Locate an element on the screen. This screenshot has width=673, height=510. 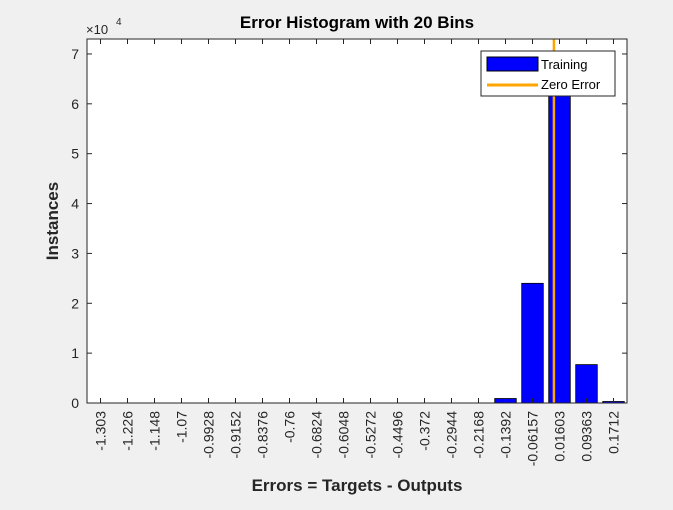
x-tick-label: -1.226 is located at coordinates (128, 431).